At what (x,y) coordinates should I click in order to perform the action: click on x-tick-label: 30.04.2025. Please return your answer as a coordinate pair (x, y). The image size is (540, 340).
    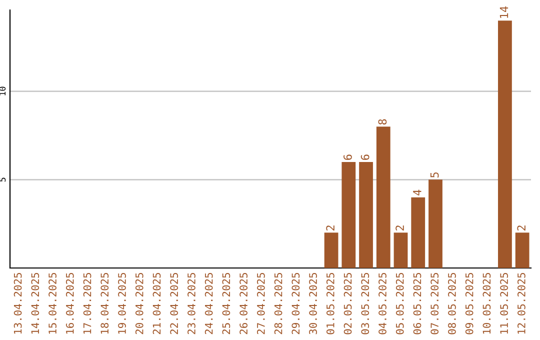
    Looking at the image, I should click on (313, 303).